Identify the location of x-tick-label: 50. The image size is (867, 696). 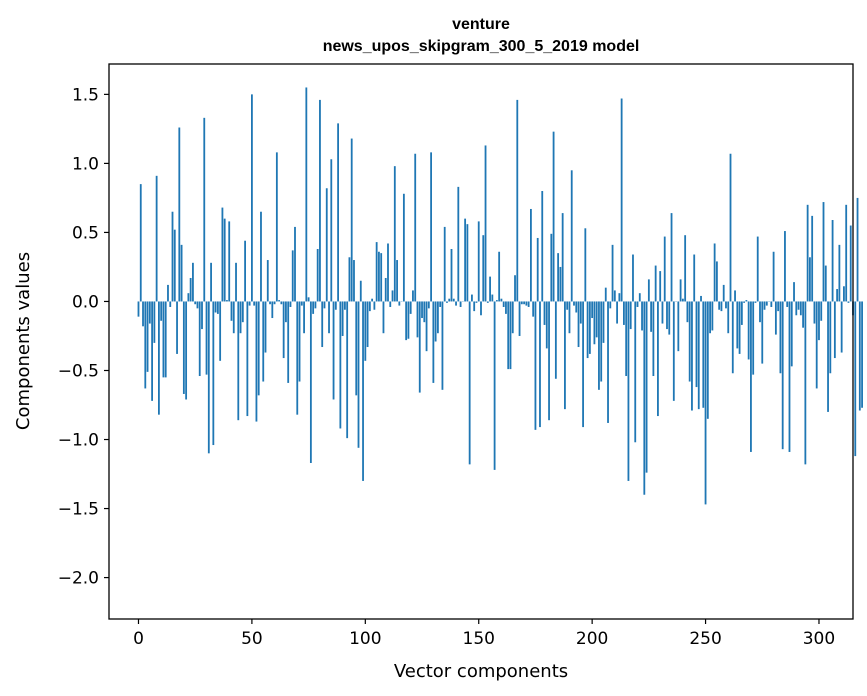
(252, 639).